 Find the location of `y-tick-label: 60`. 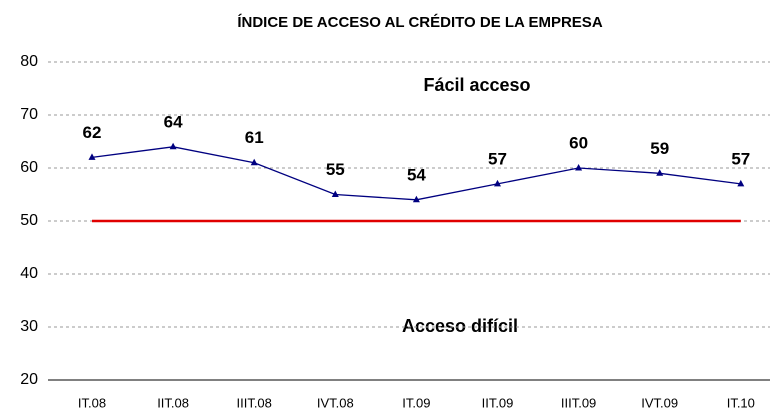

y-tick-label: 60 is located at coordinates (29, 167).